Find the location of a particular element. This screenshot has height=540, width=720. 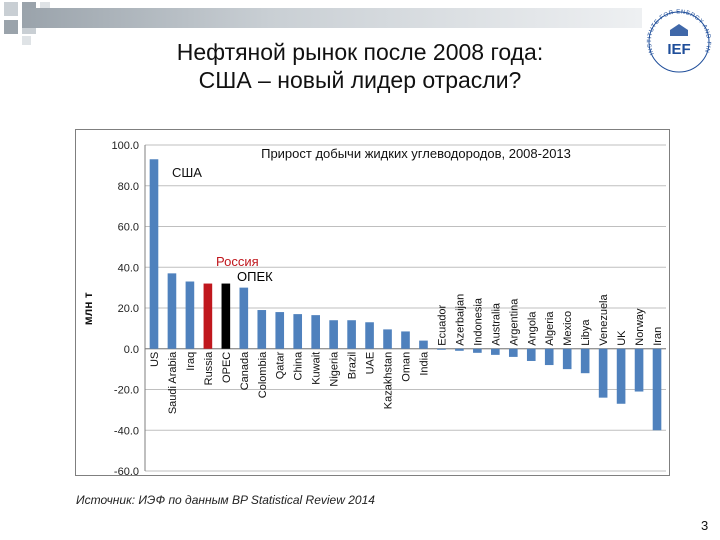

bar-ecuador is located at coordinates (441, 349).